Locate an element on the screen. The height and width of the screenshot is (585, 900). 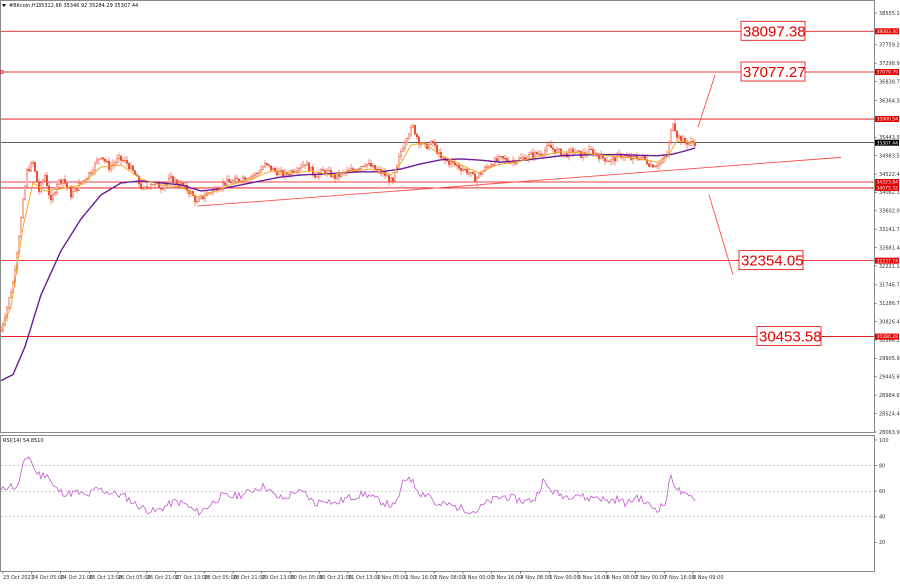
time-tick-label: 7 Nov 00:00 is located at coordinates (651, 578).